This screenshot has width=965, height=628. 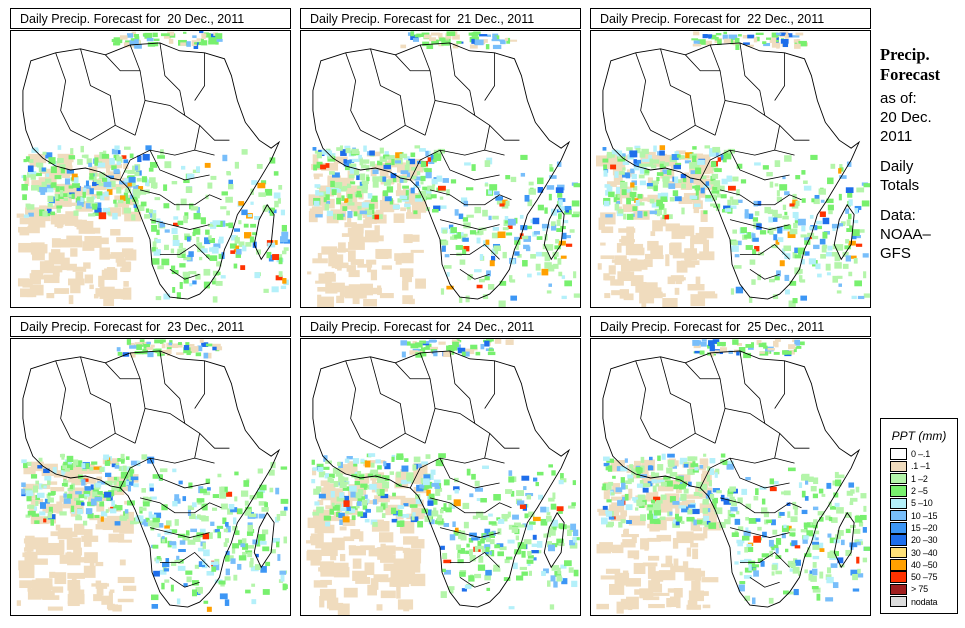 I want to click on panel-title: Daily Precip. Forecast for 20 Dec., 2011, so click(x=150, y=18).